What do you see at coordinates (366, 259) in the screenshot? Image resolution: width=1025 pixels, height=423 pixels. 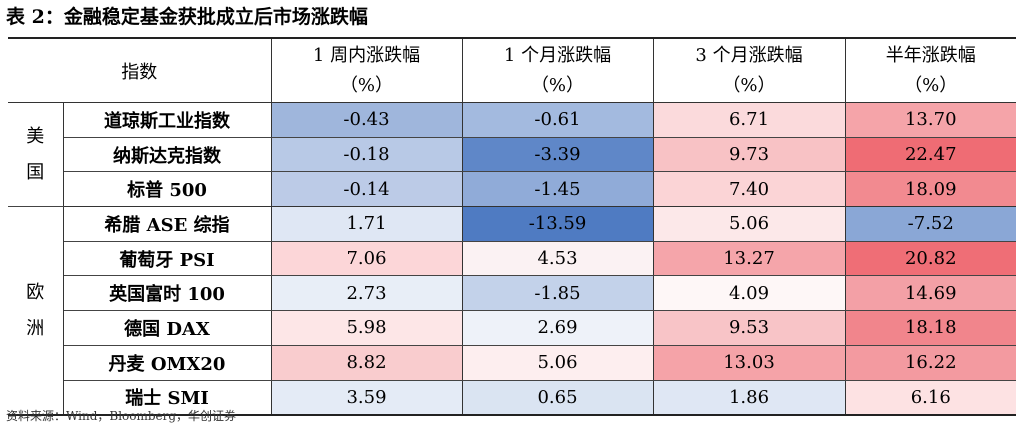 I see `value-cell: 7.06` at bounding box center [366, 259].